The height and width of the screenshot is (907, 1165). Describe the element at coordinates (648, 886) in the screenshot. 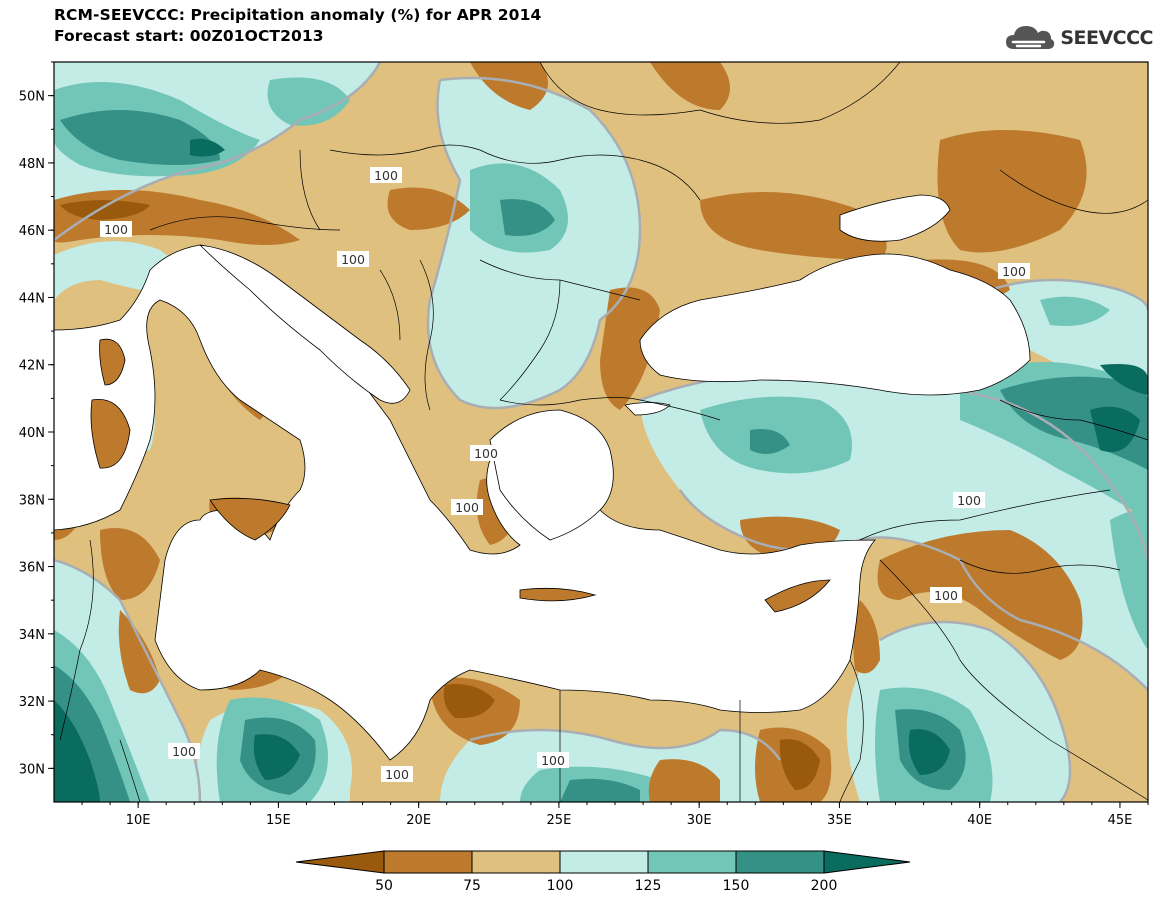

I see `colorbar-label: 125` at that location.